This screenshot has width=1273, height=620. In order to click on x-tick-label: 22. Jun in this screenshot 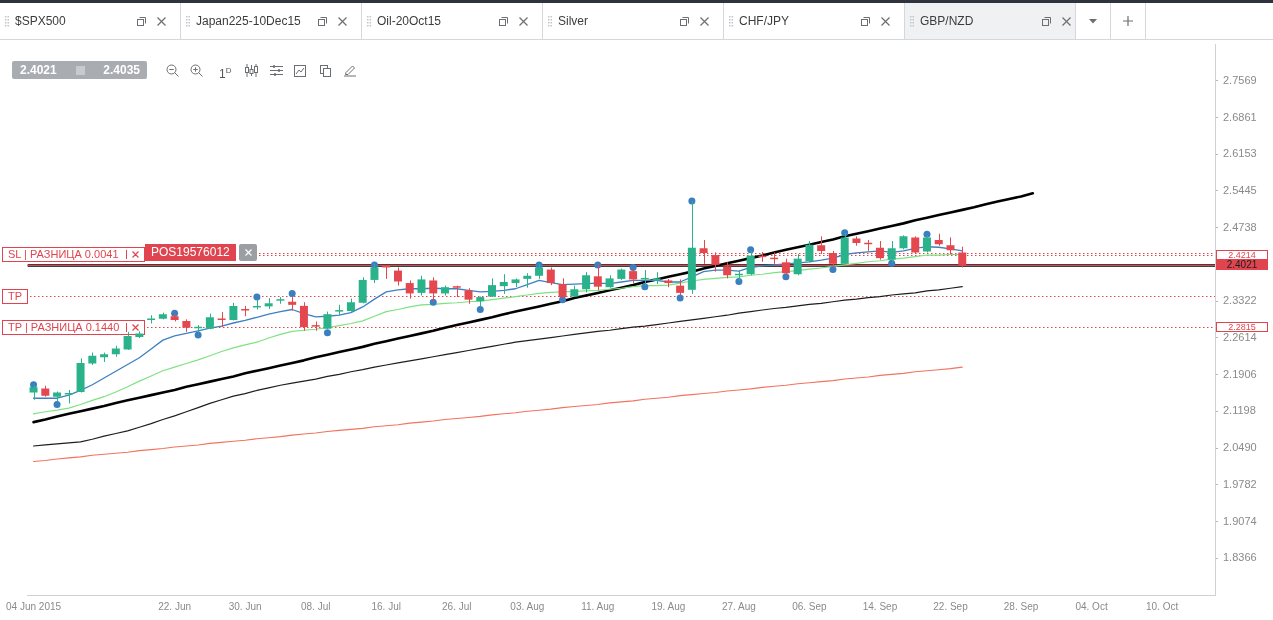, I will do `click(175, 606)`.